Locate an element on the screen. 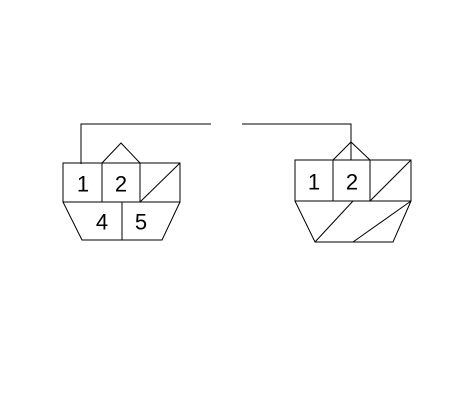  connector-left-pin-5: 5 is located at coordinates (141, 222).